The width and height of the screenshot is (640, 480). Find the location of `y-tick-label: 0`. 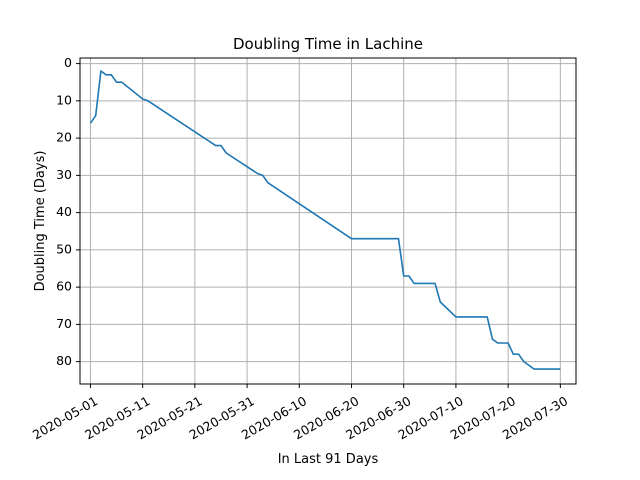

y-tick-label: 0 is located at coordinates (68, 62).